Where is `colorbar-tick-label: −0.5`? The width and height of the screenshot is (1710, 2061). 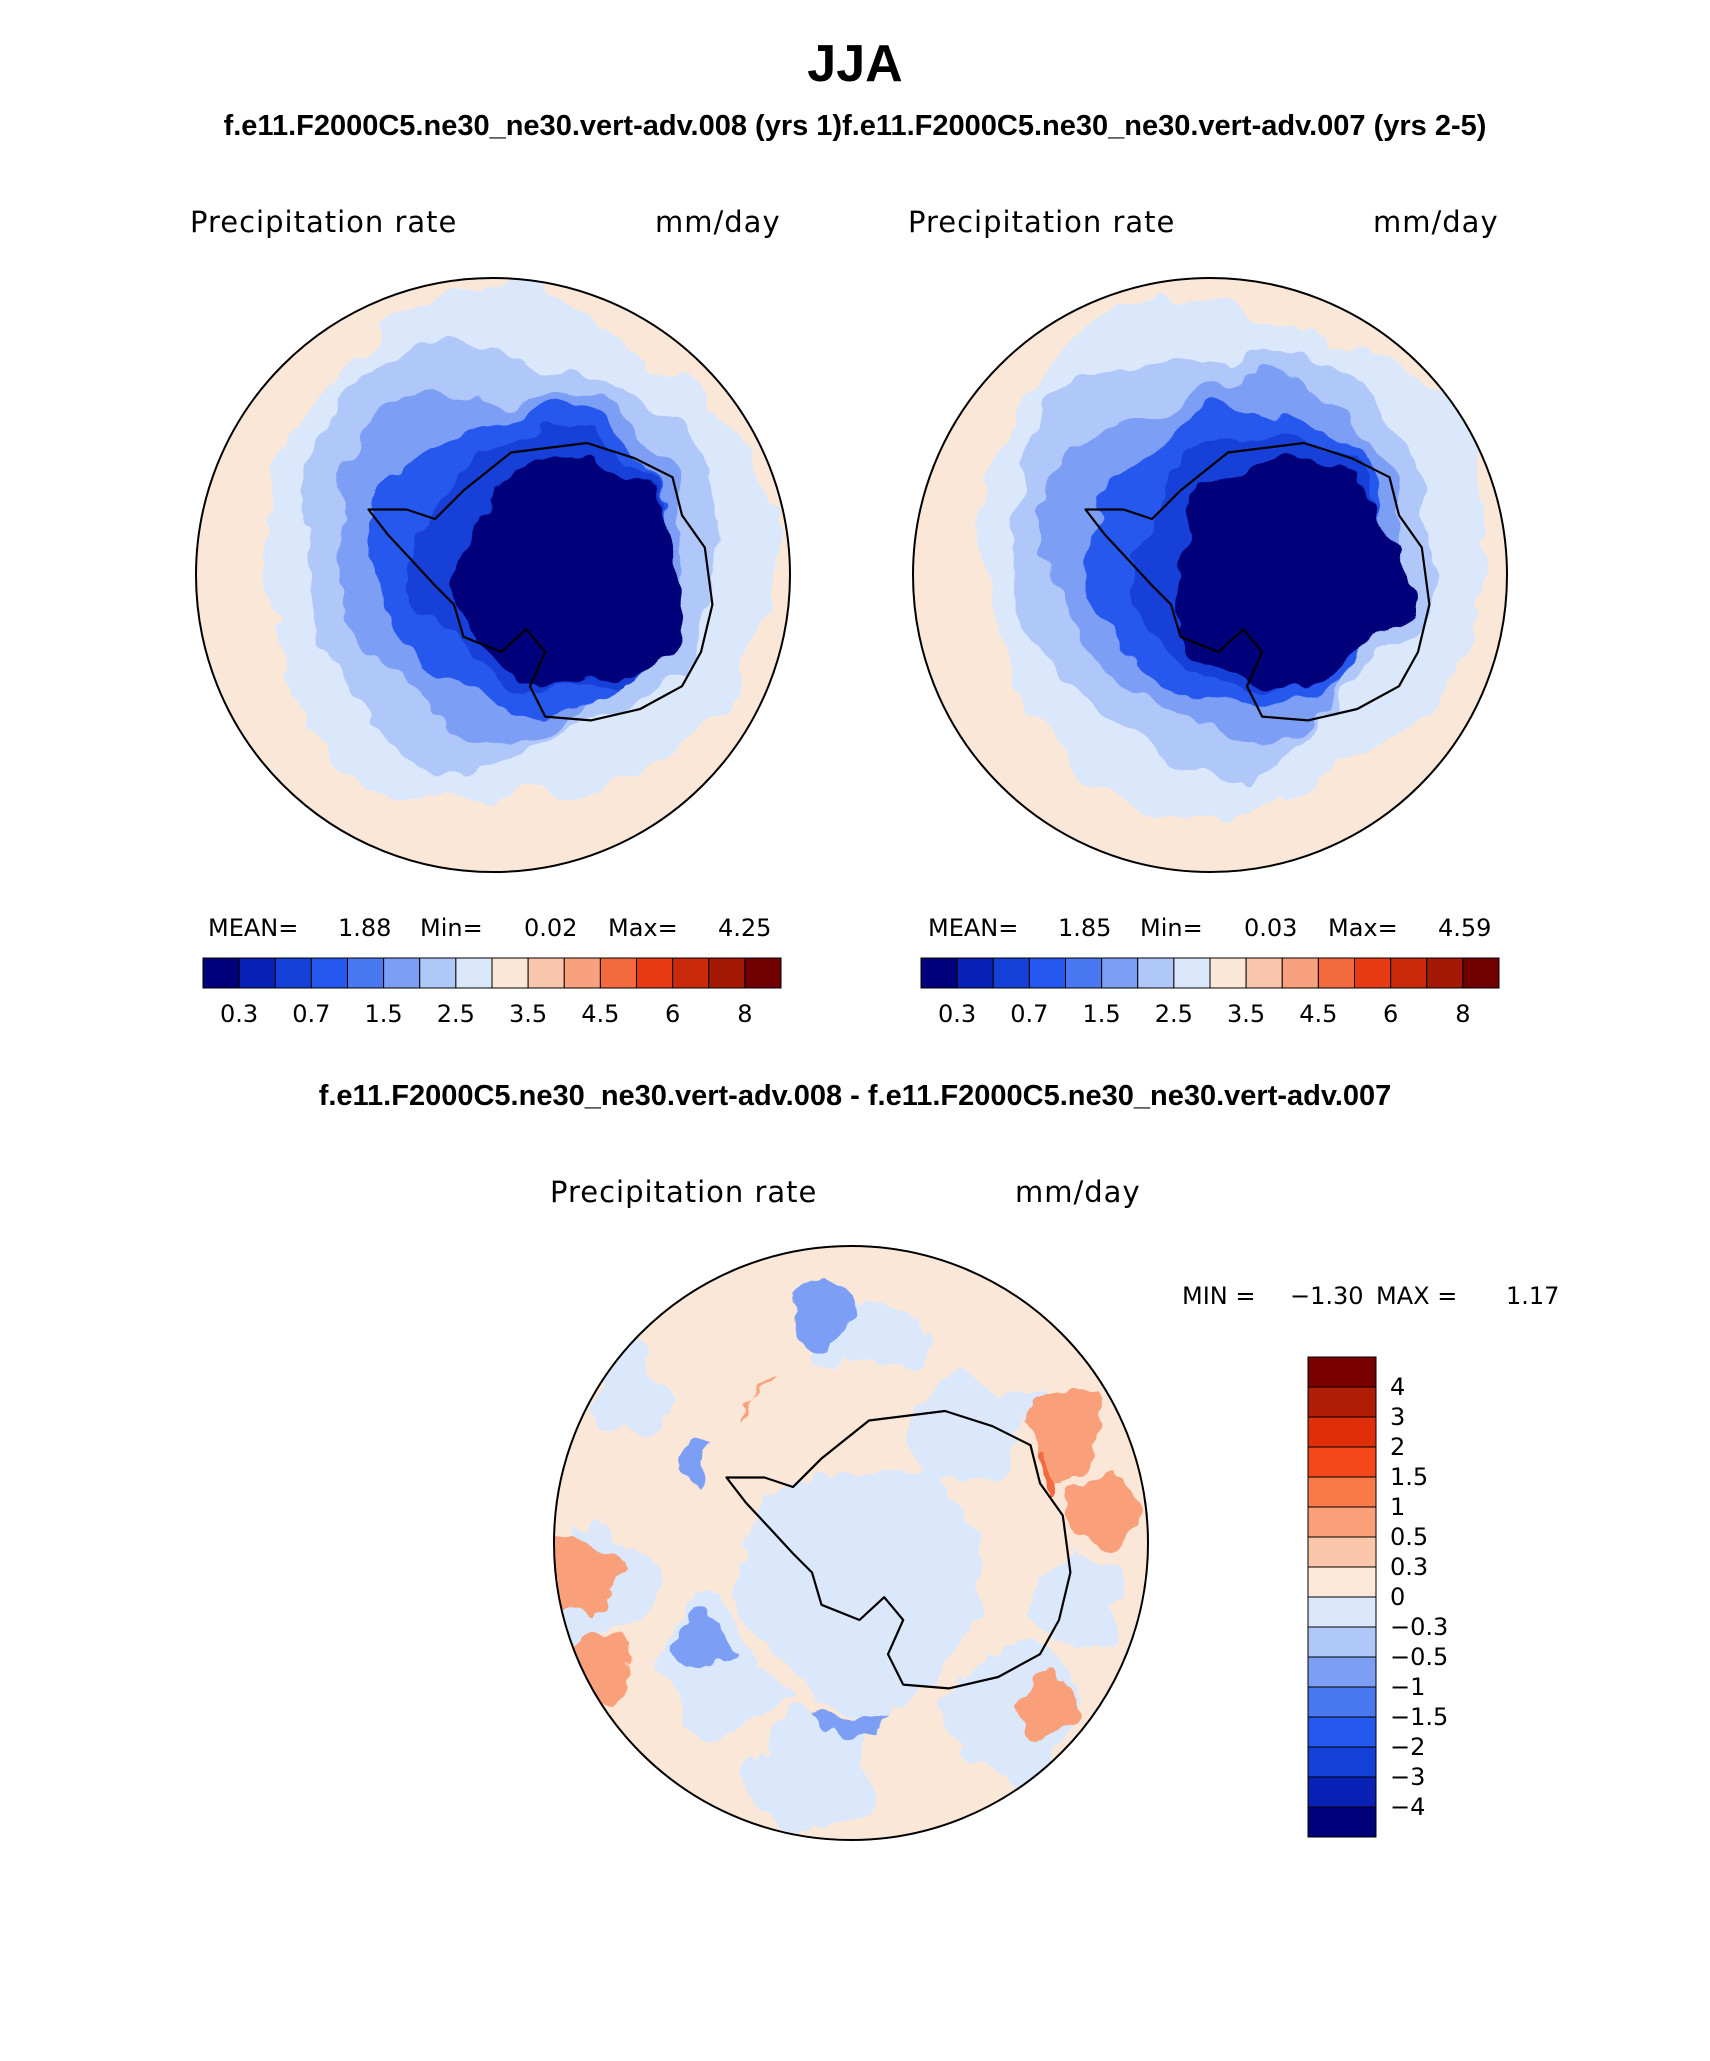
colorbar-tick-label: −0.5 is located at coordinates (1419, 1657).